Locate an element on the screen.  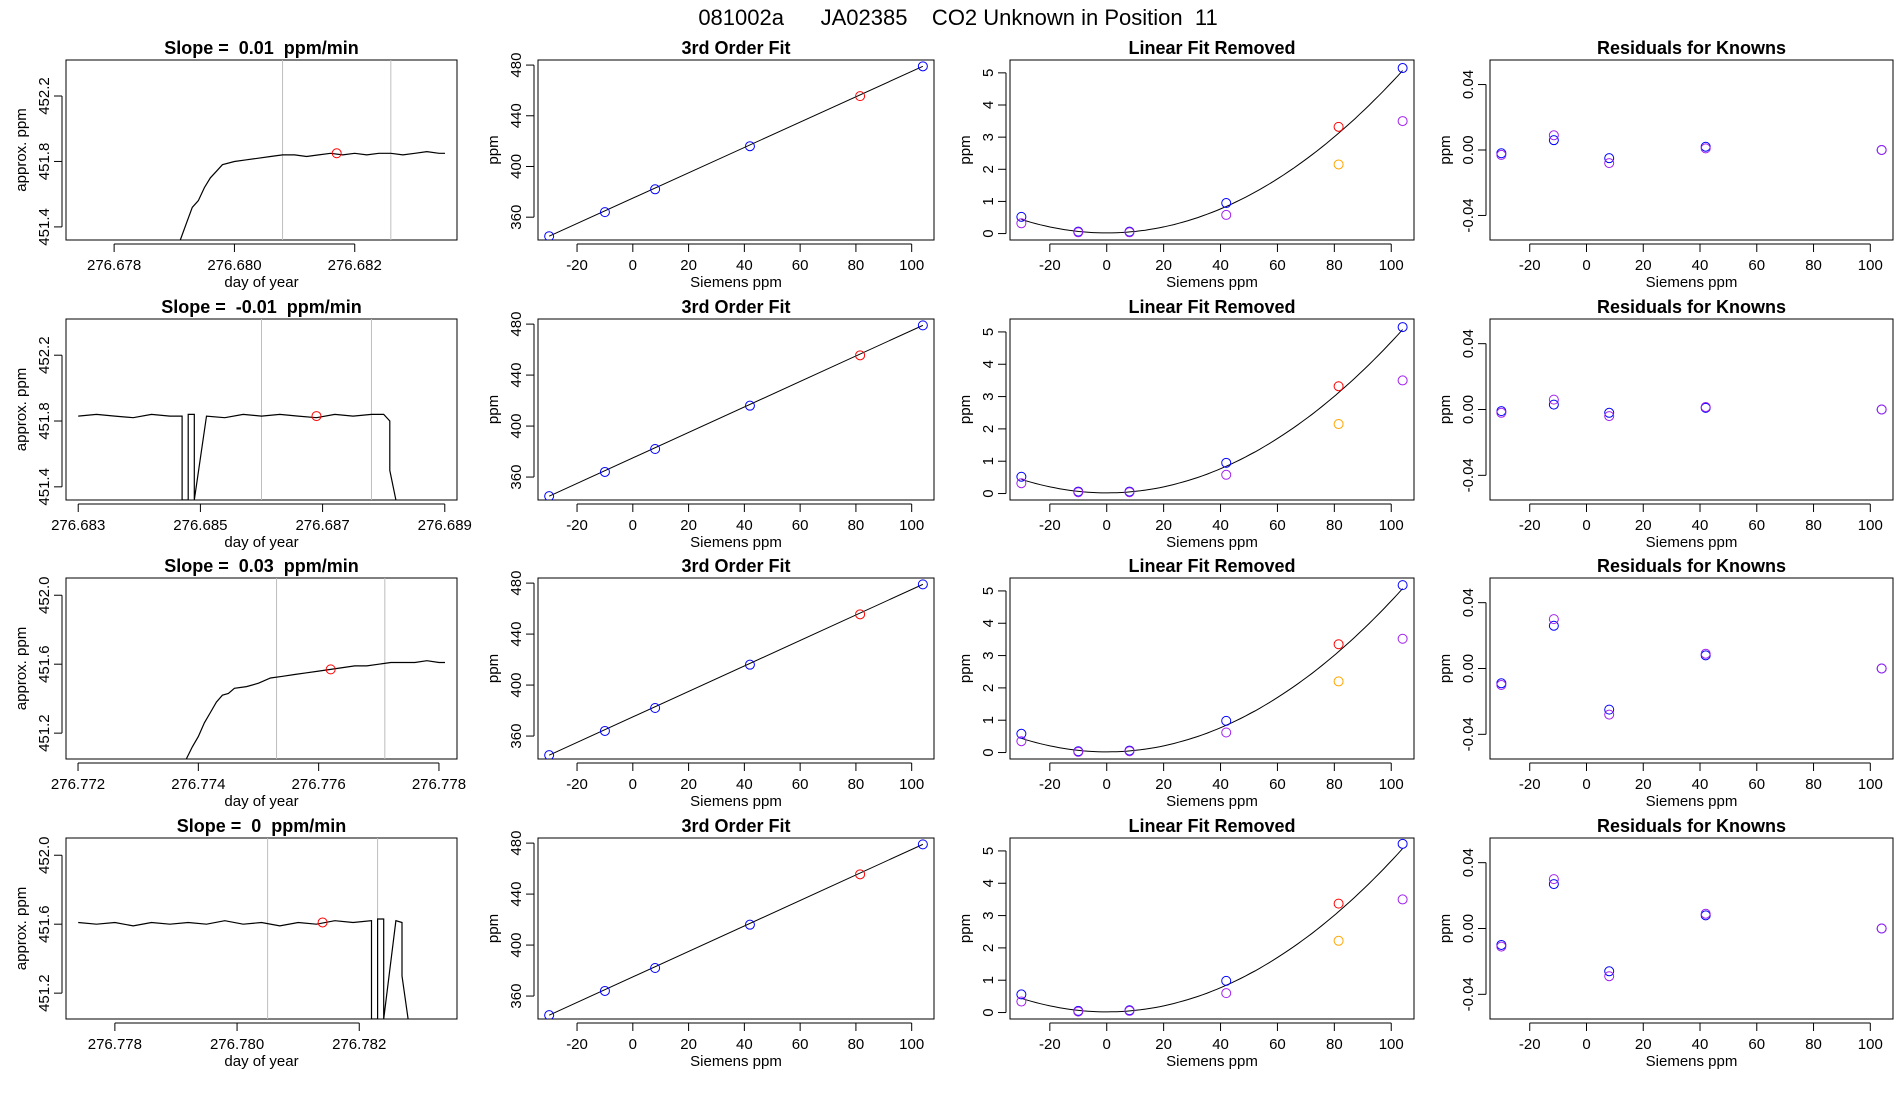
panel-title: Slope = -0.01 ppm/min is located at coordinates (261, 307).